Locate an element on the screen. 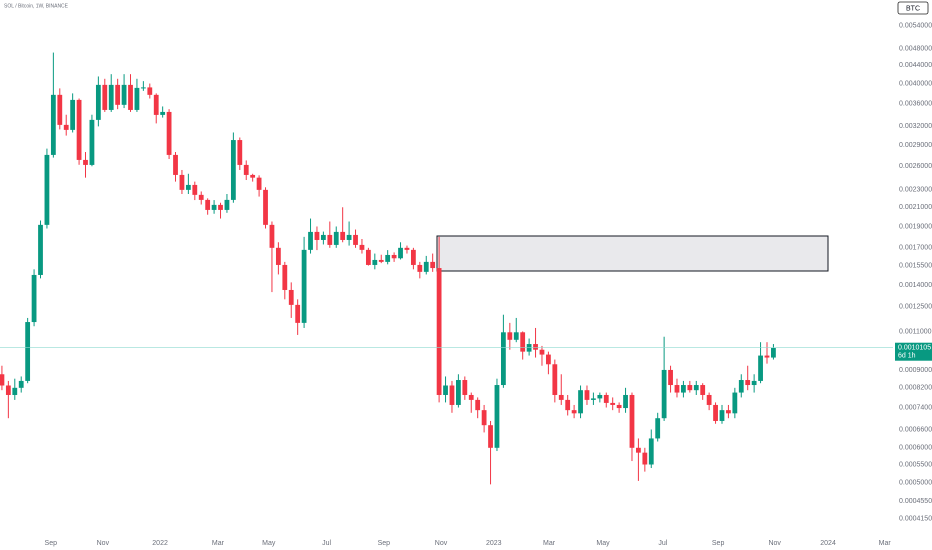 The width and height of the screenshot is (932, 550). currency-box is located at coordinates (913, 8).